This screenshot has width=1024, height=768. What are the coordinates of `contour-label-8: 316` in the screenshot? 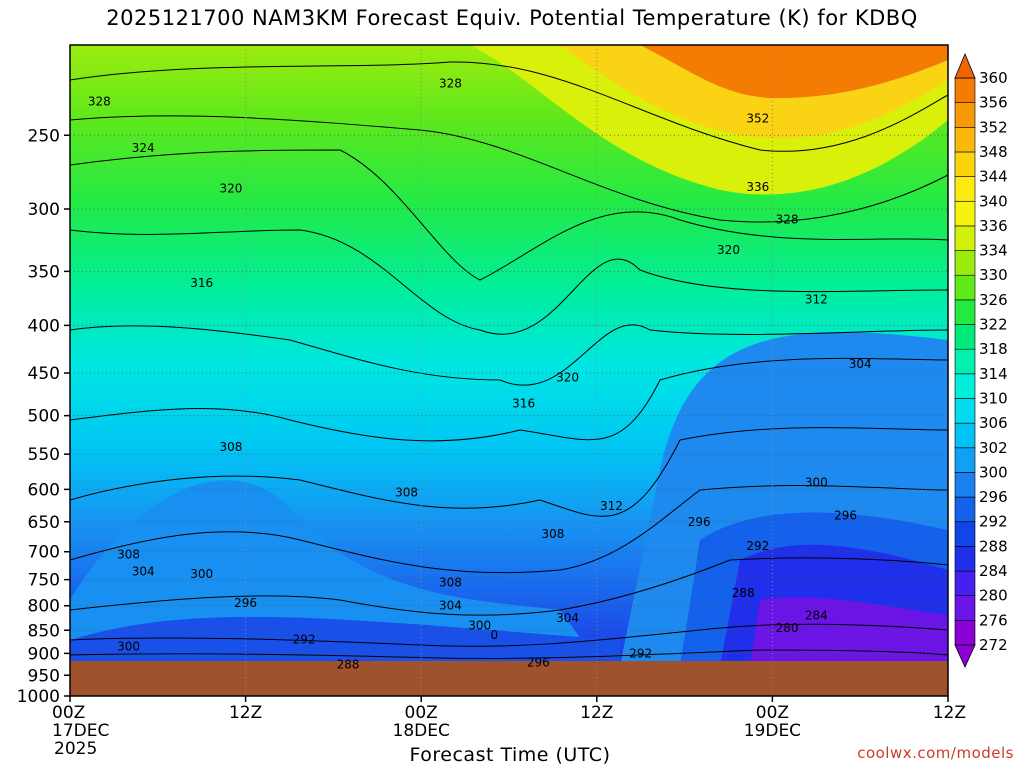 It's located at (201, 283).